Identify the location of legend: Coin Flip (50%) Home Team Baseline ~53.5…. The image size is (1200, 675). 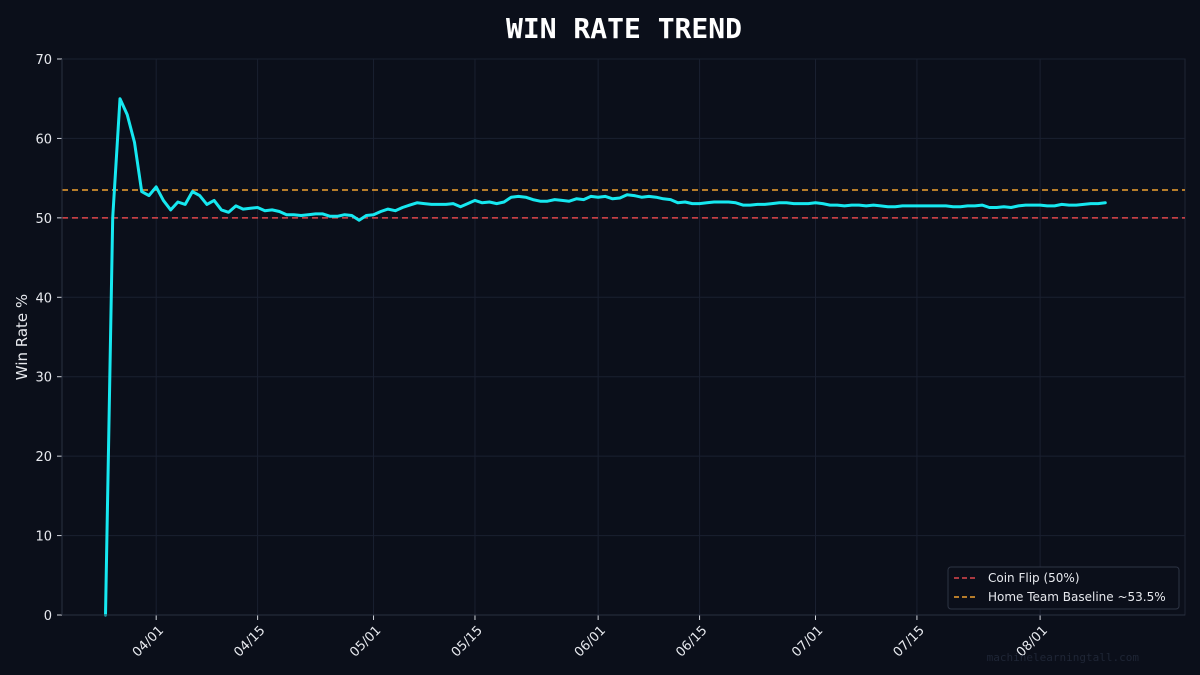
(1063, 588).